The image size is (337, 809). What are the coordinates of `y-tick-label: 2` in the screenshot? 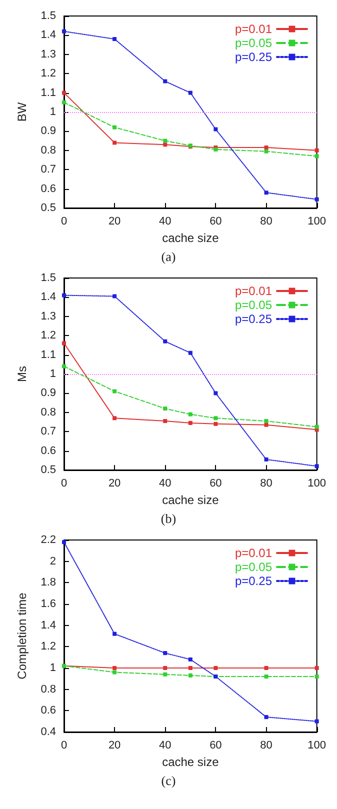 It's located at (53, 561).